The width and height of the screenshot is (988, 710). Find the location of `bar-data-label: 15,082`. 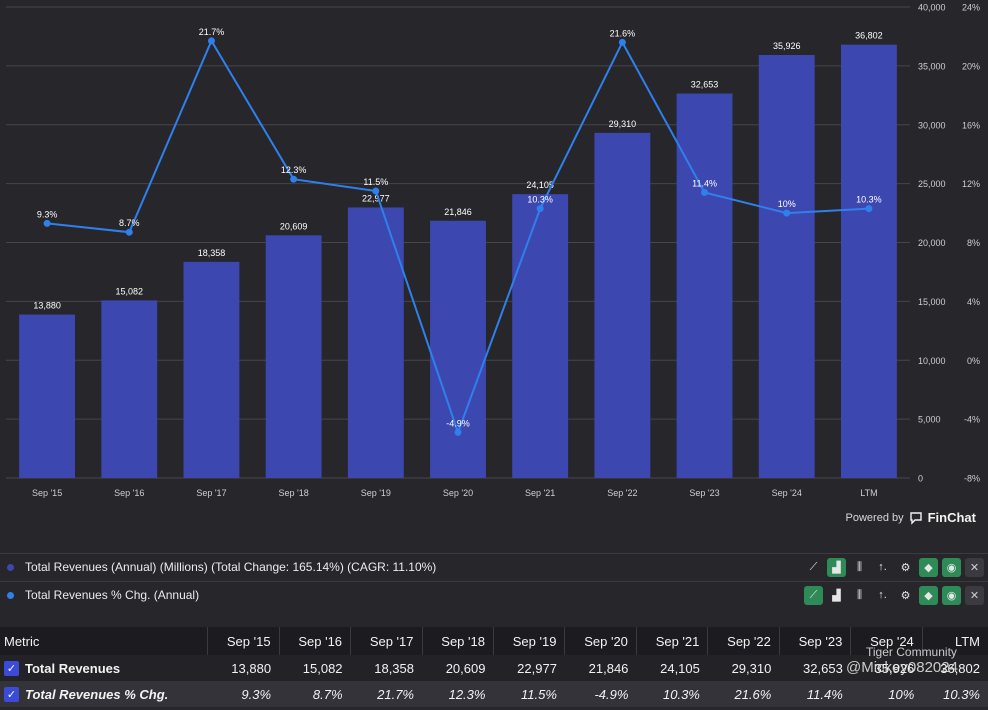

bar-data-label: 15,082 is located at coordinates (130, 291).